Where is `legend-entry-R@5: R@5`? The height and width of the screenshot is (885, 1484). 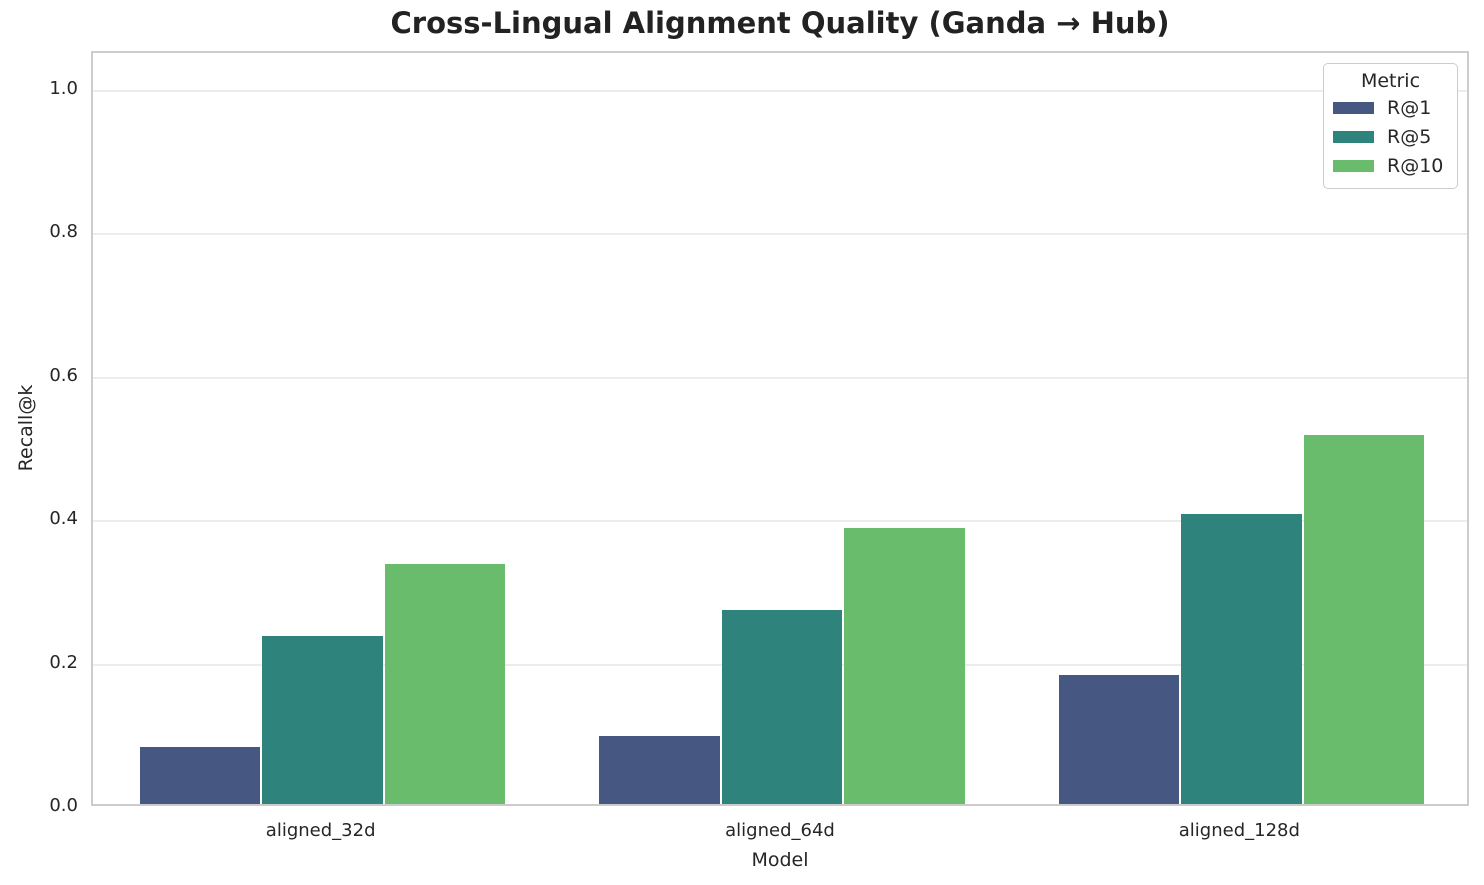 legend-entry-R@5: R@5 is located at coordinates (1390, 136).